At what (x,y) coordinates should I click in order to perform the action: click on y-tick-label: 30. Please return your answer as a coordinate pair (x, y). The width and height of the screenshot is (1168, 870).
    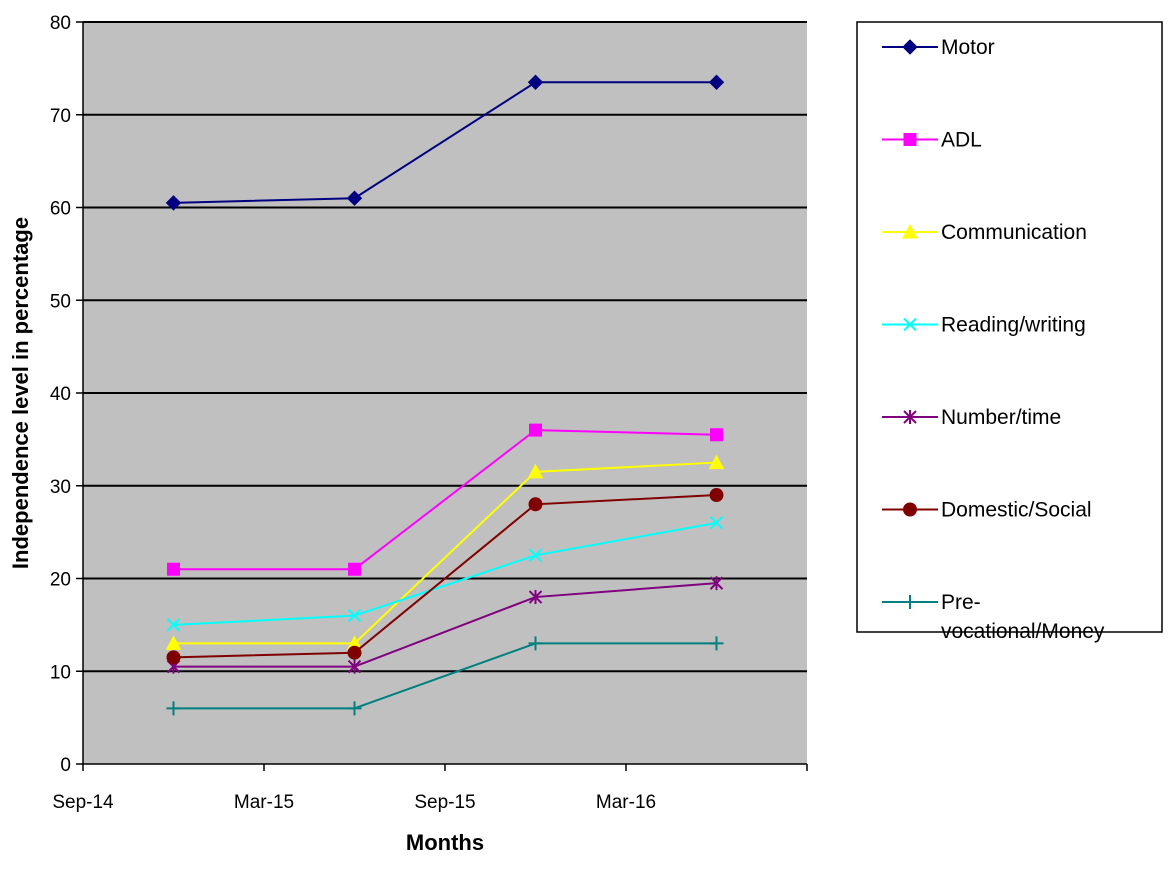
    Looking at the image, I should click on (60, 487).